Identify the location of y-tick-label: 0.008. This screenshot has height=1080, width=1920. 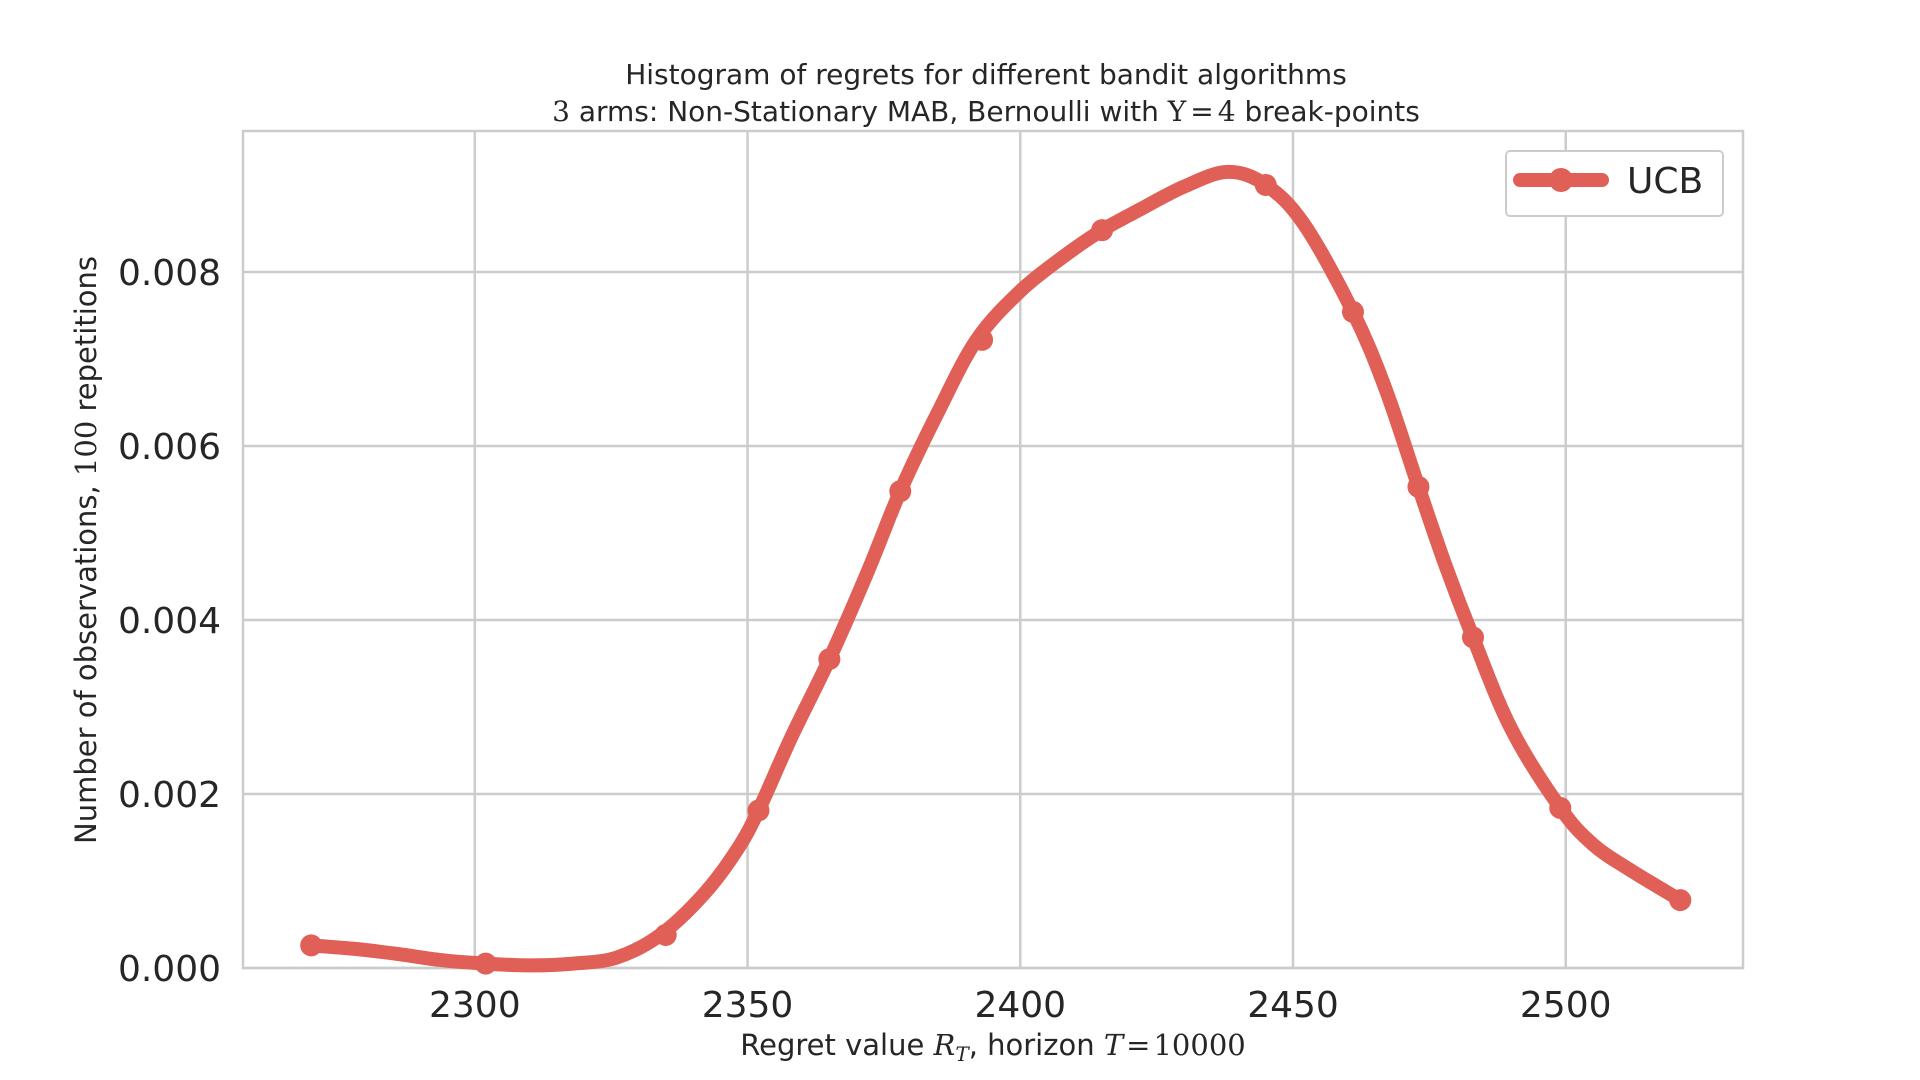
(169, 273).